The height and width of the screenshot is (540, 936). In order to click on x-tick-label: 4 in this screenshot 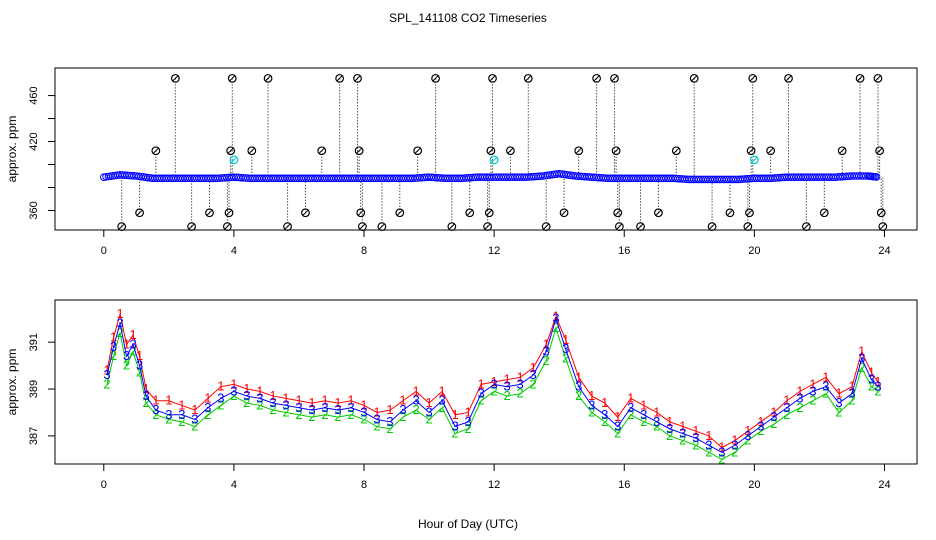, I will do `click(234, 251)`.